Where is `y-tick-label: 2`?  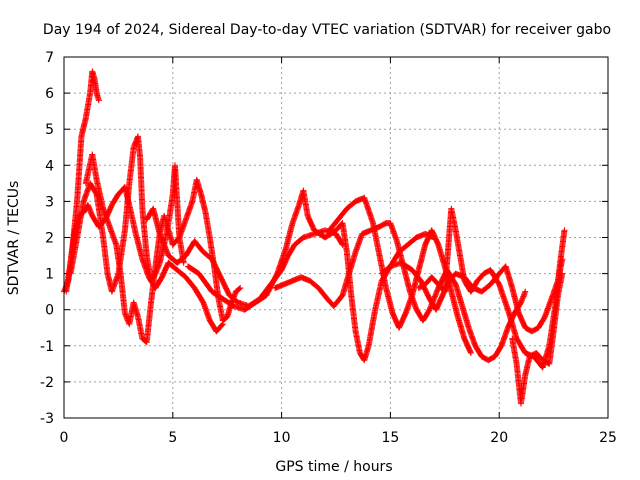
y-tick-label: 2 is located at coordinates (49, 239).